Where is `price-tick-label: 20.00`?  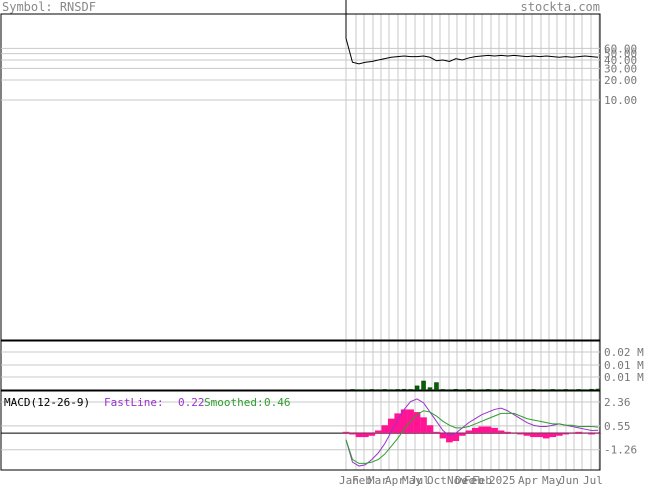 price-tick-label: 20.00 is located at coordinates (620, 80).